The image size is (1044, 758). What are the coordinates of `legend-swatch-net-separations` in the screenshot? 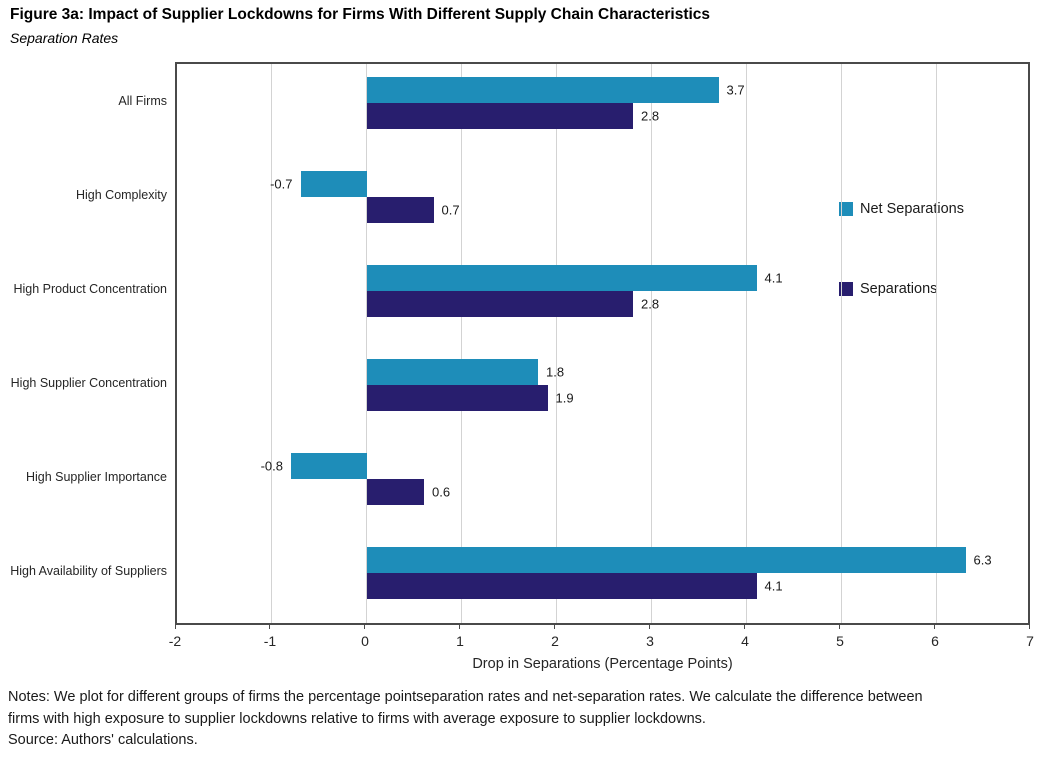 It's located at (846, 209).